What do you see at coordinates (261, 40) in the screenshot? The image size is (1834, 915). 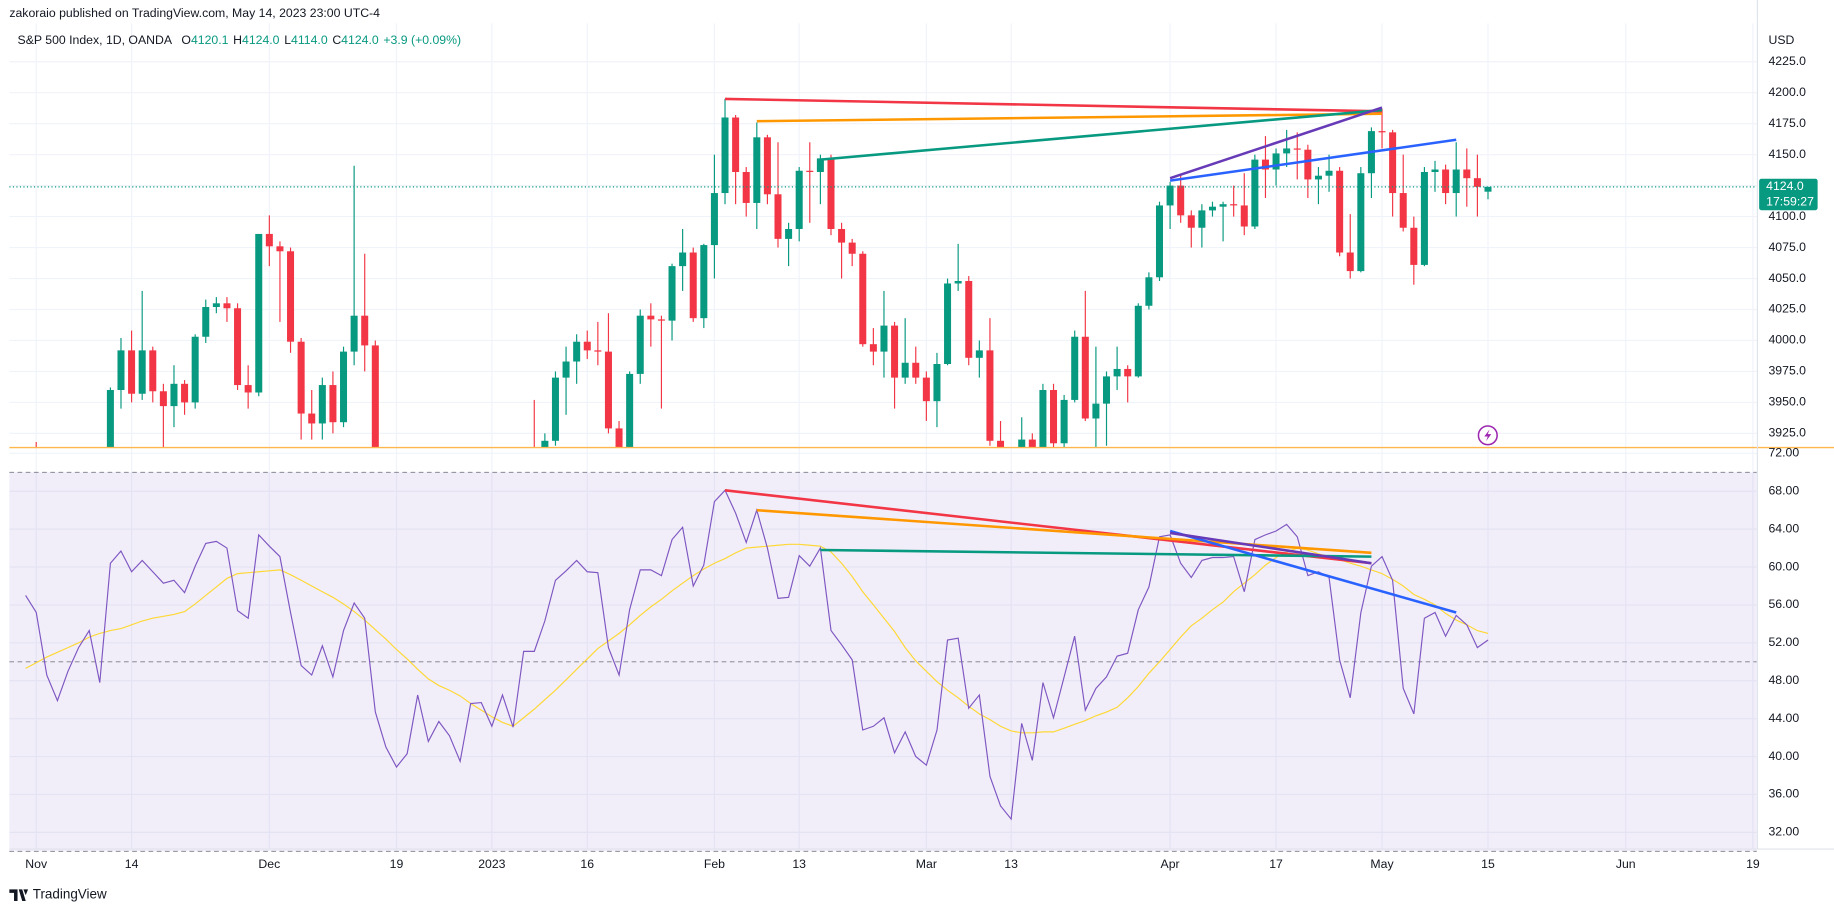 I see `legend-value: 4124.0` at bounding box center [261, 40].